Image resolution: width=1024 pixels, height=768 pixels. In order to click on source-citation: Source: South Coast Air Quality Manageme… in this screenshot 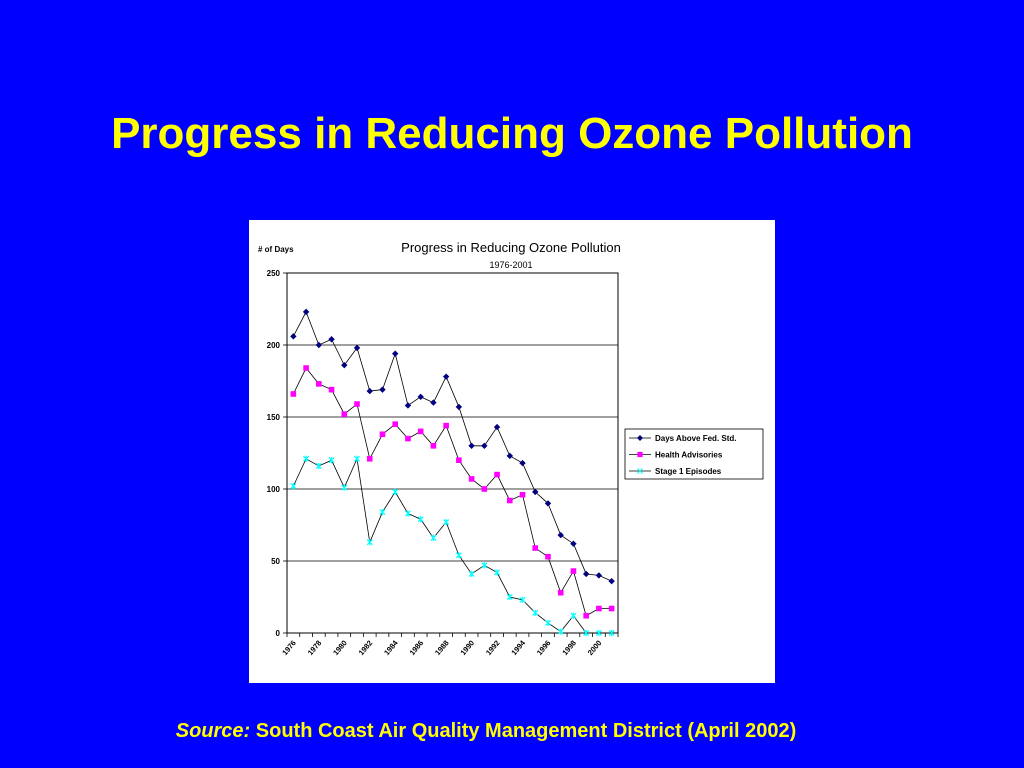, I will do `click(486, 731)`.